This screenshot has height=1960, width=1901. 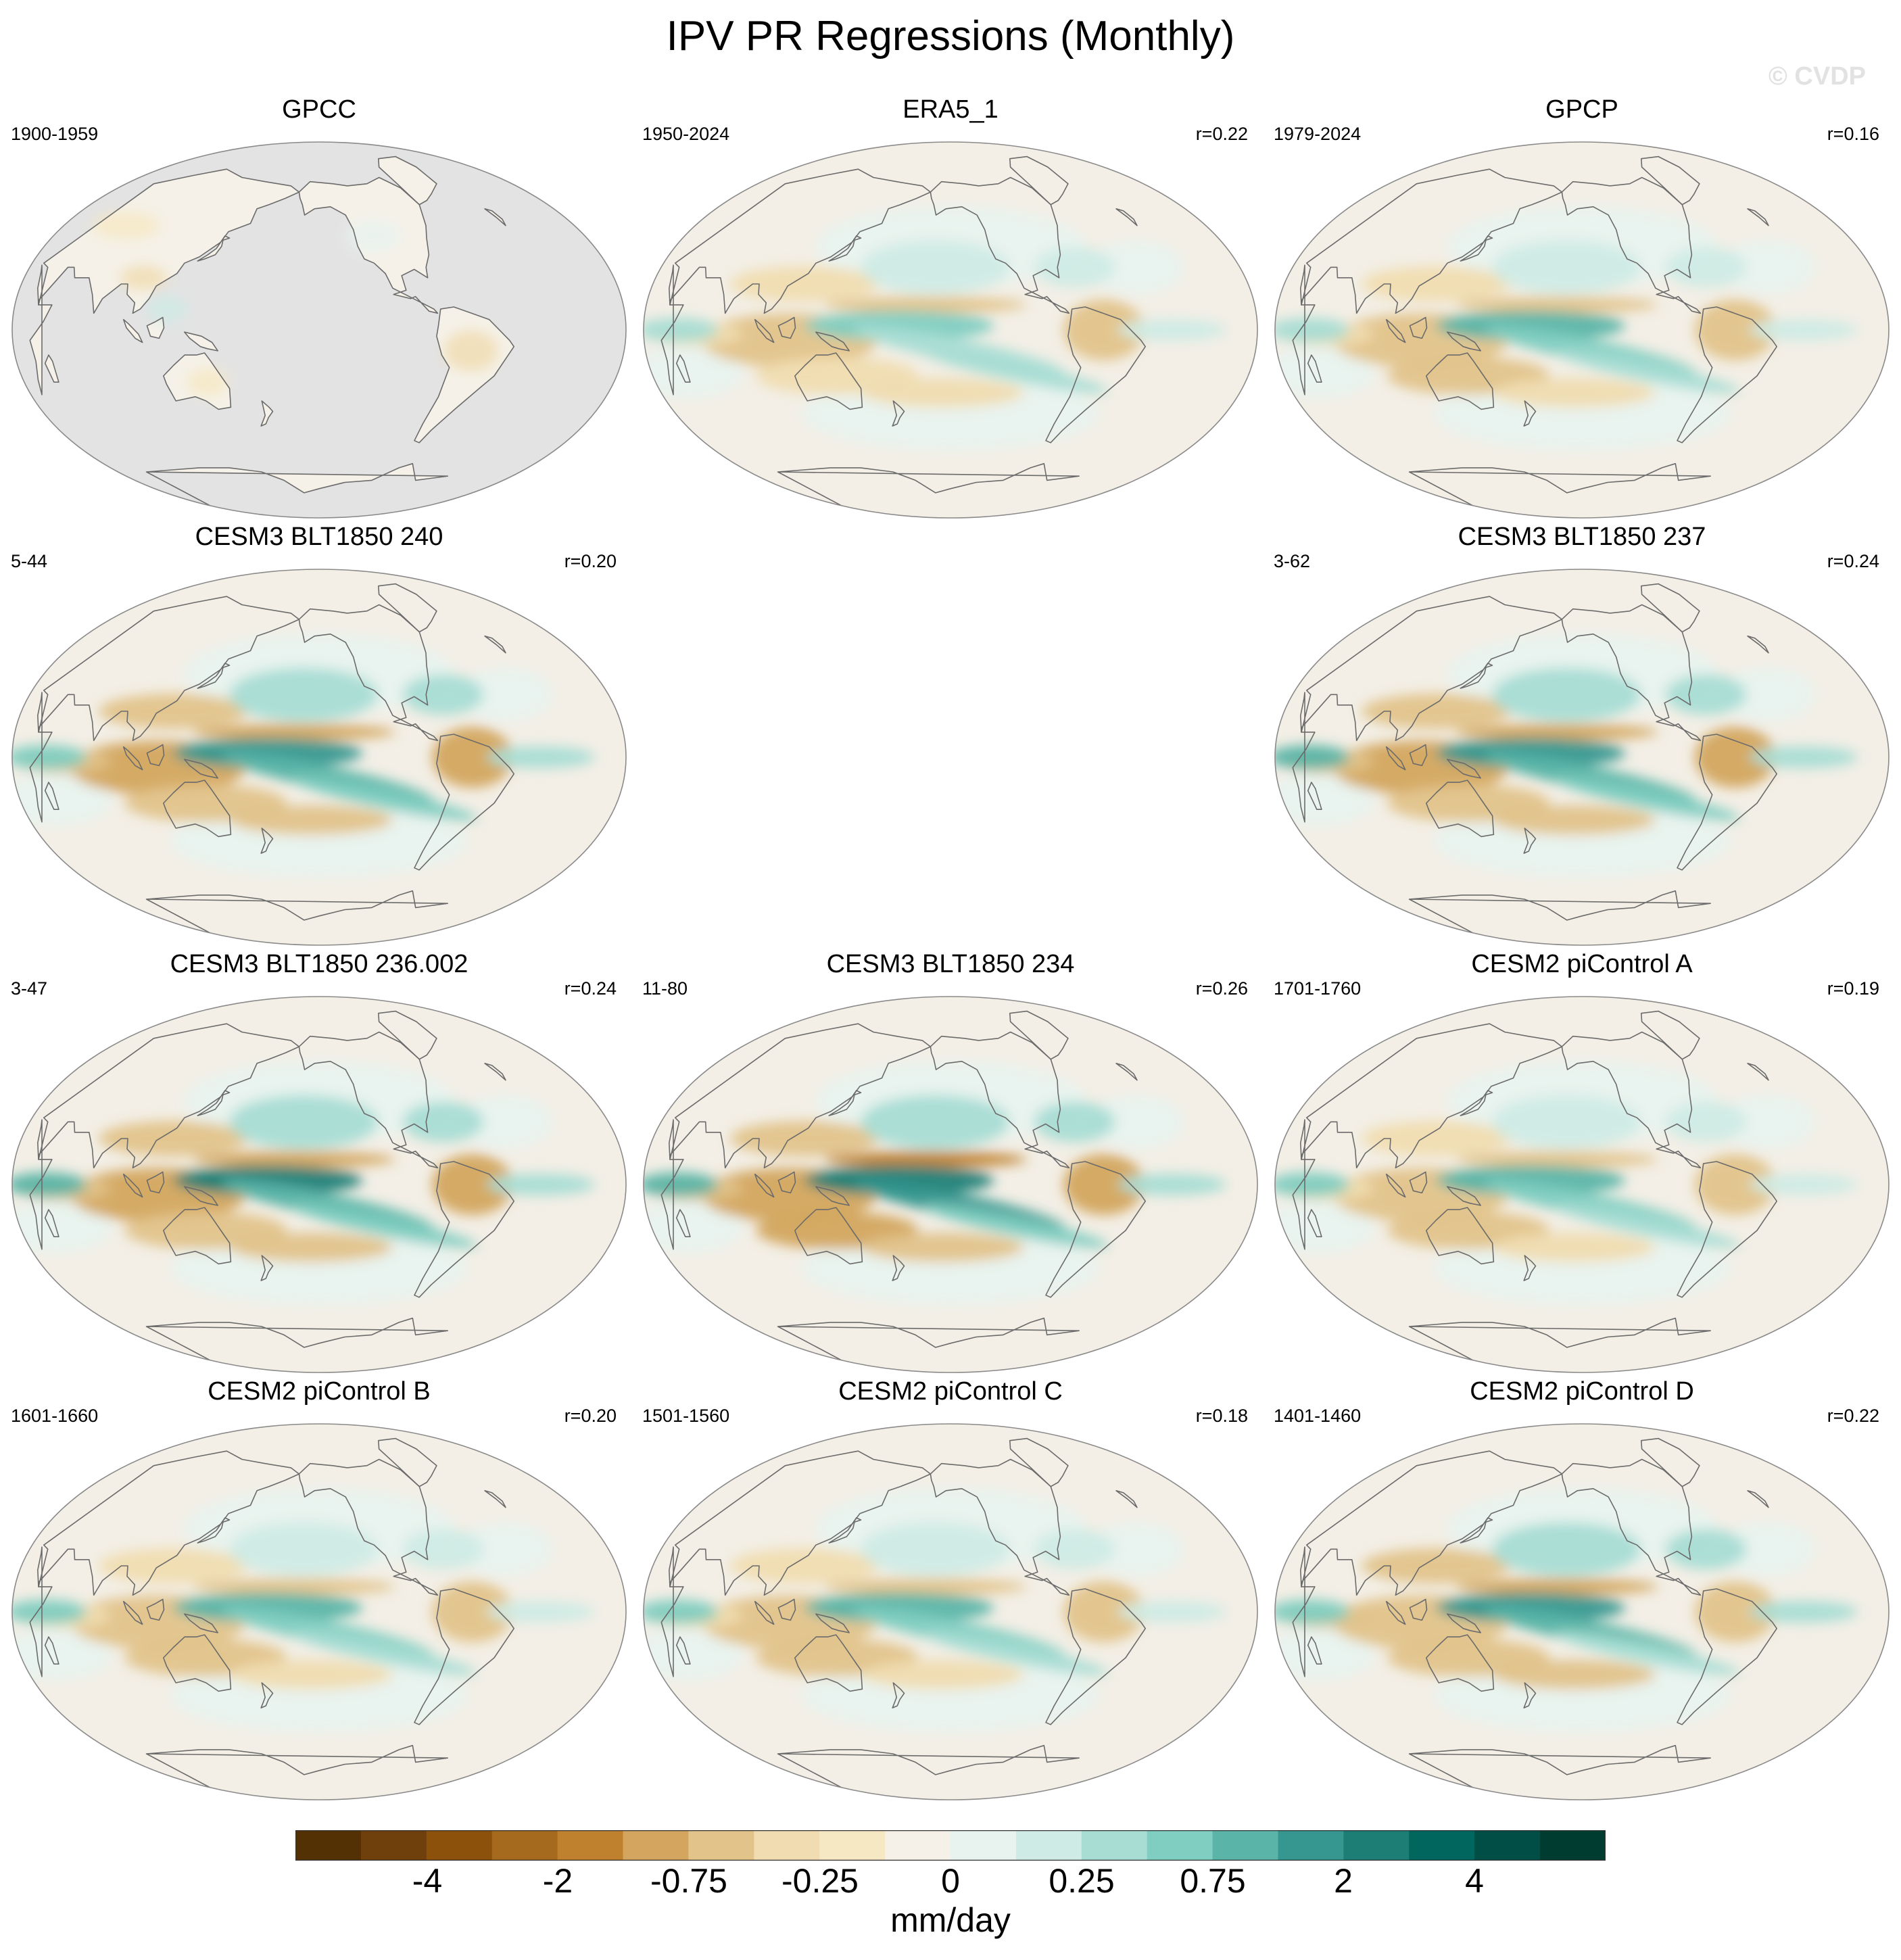 I want to click on panel-gpcc: GPCC 1900-1959, so click(x=319, y=307).